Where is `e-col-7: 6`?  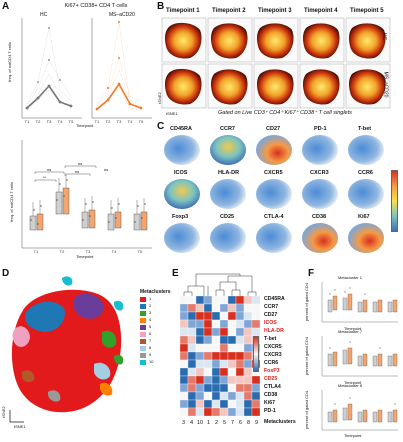 e-col-7: 6 is located at coordinates (241, 423).